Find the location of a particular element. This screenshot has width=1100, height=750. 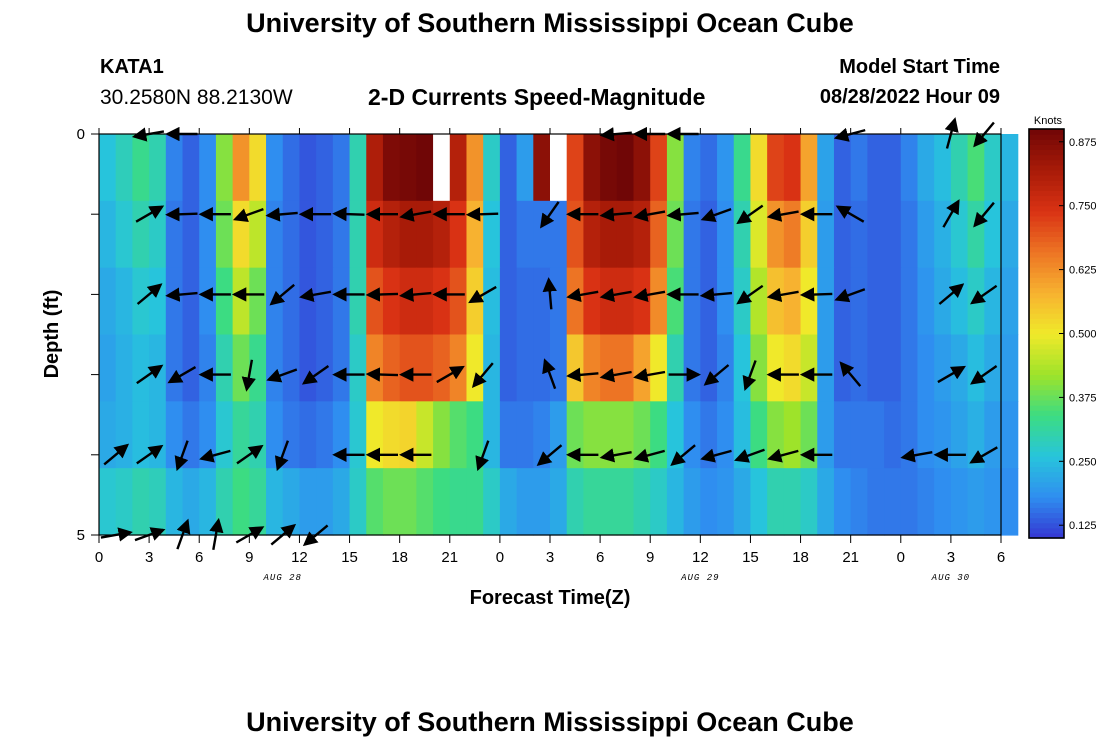

y-axis: 05 is located at coordinates (88, 335).